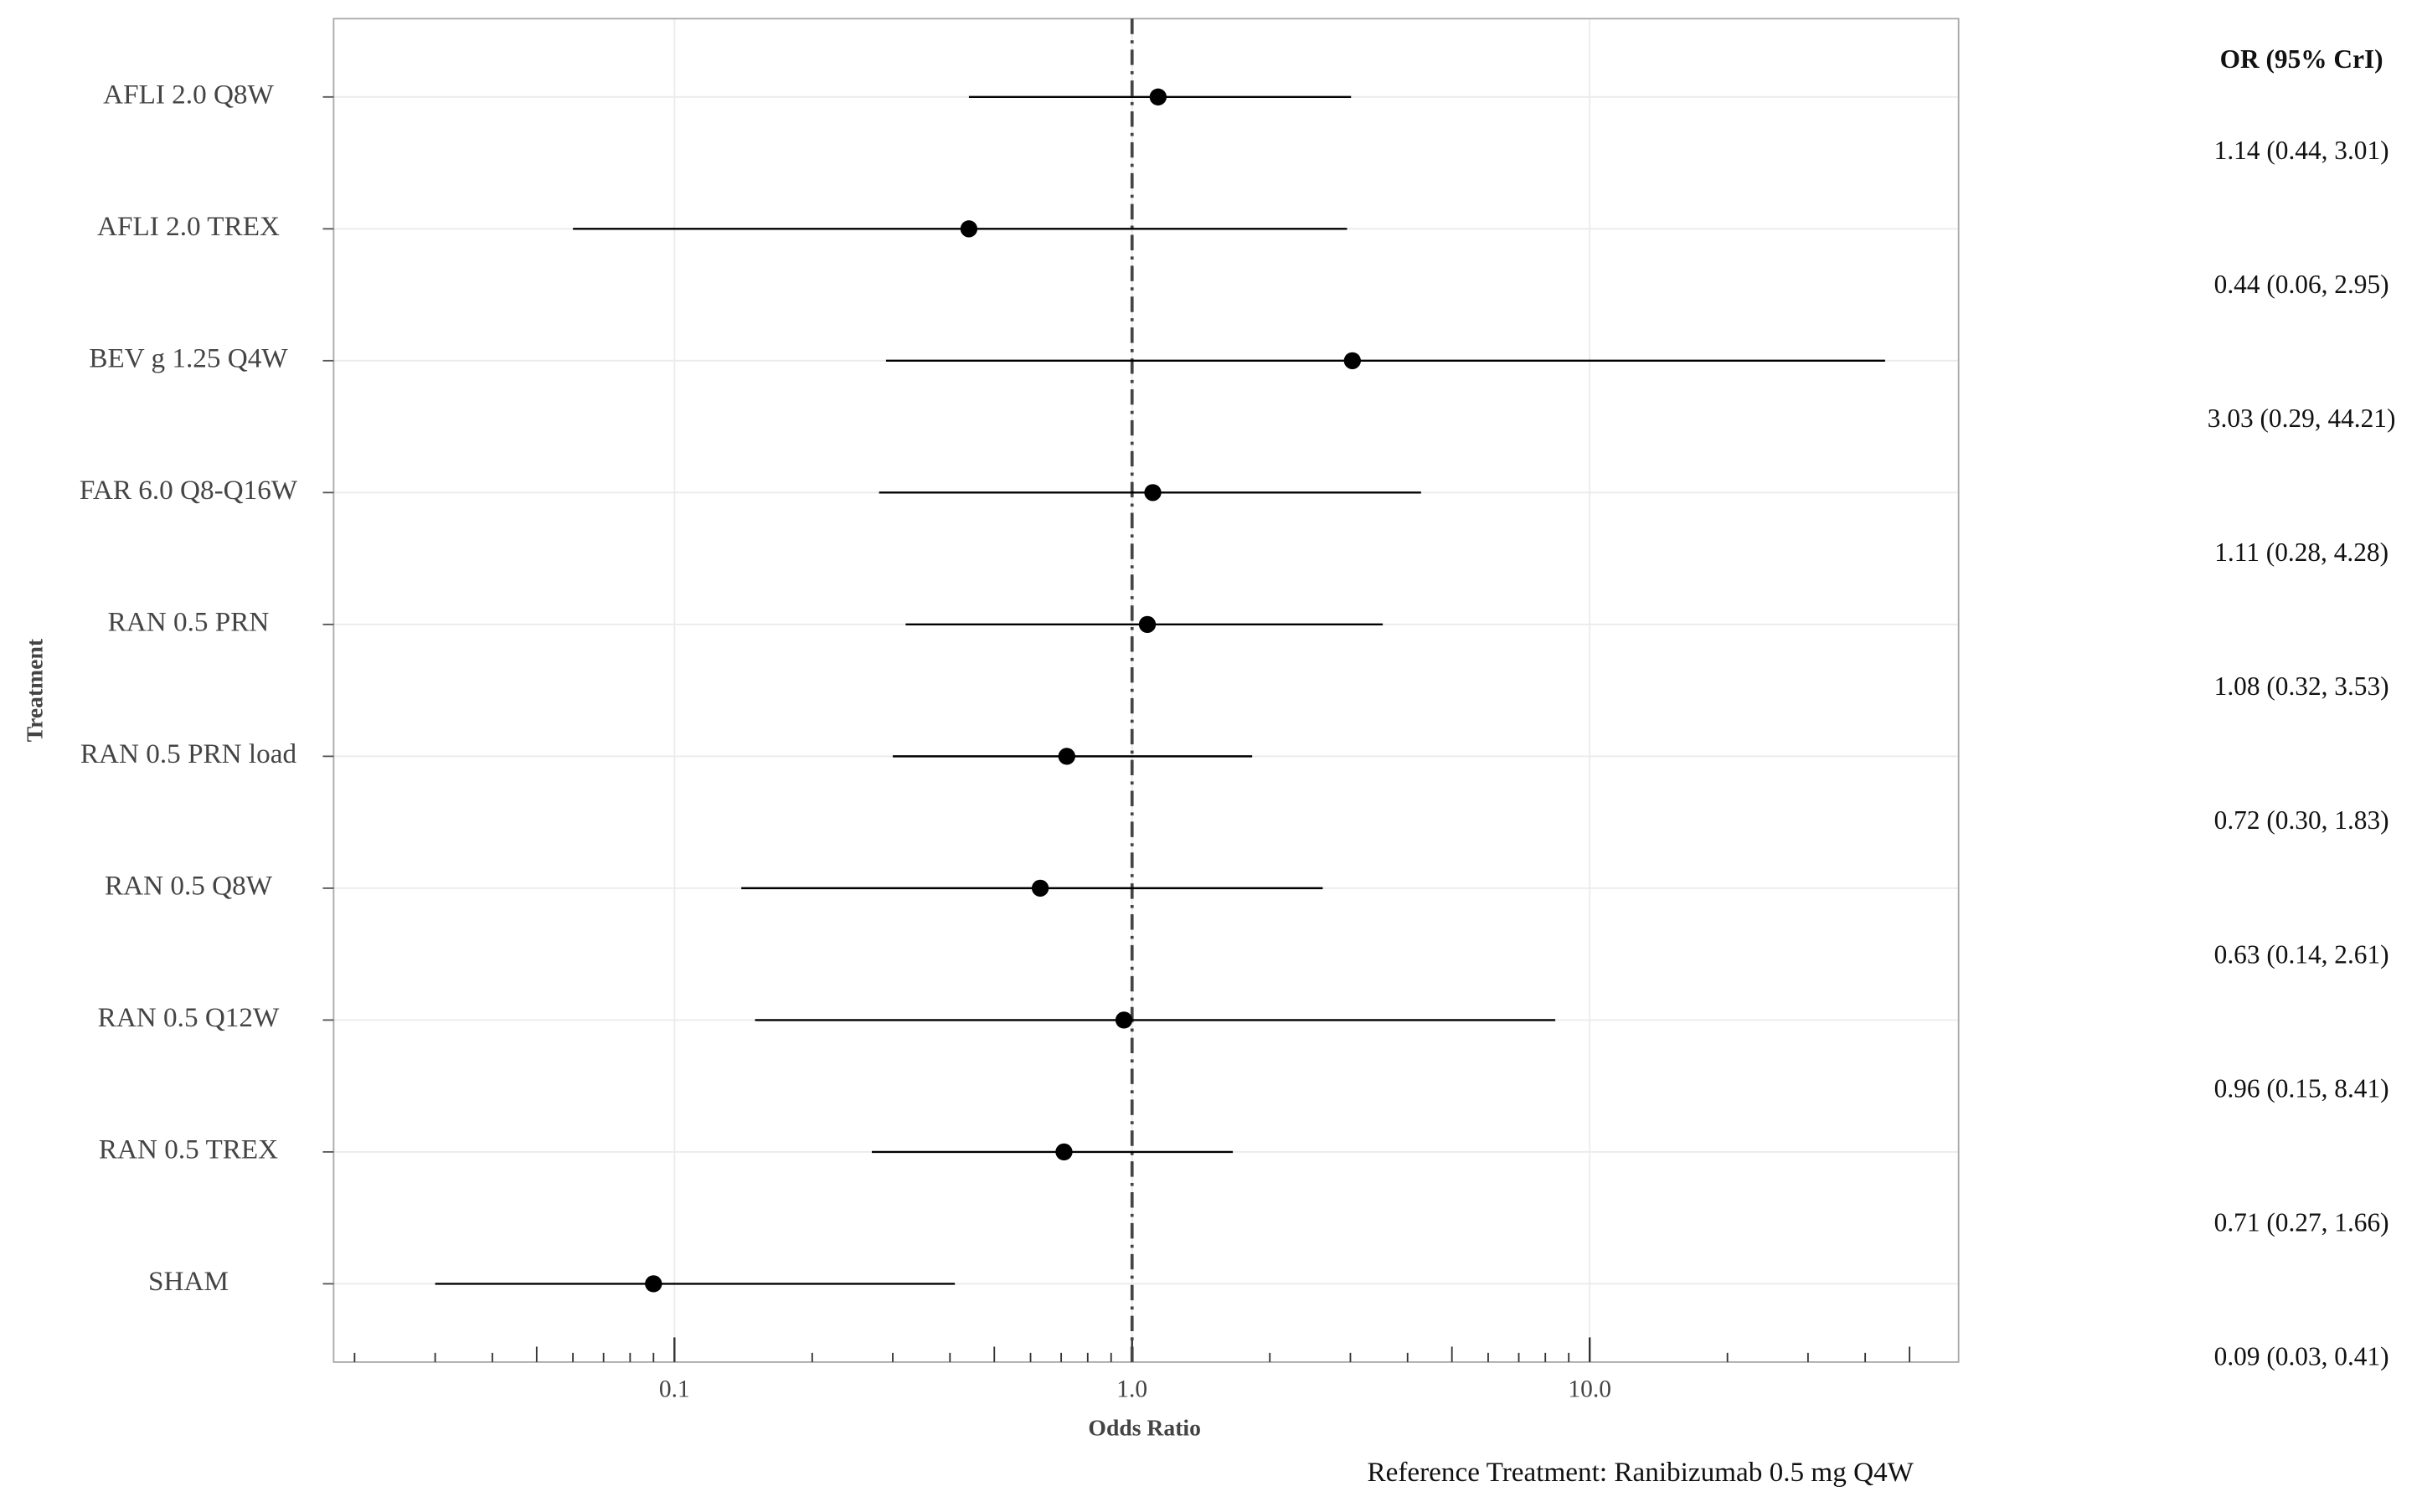  What do you see at coordinates (188, 754) in the screenshot?
I see `category-label: RAN 0.5 PRN load` at bounding box center [188, 754].